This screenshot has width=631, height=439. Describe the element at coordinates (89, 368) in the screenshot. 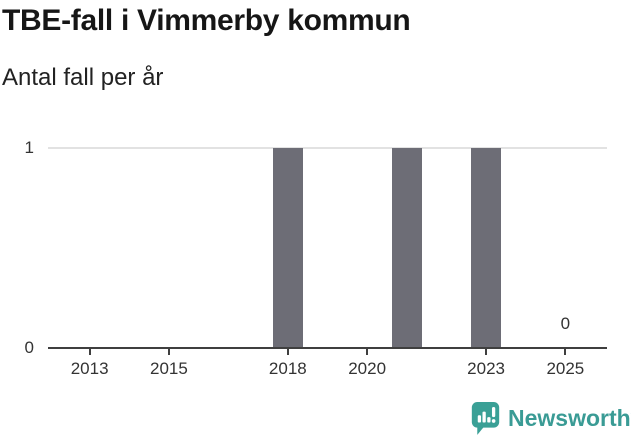

I see `x-tick-label-2013: 2013` at that location.